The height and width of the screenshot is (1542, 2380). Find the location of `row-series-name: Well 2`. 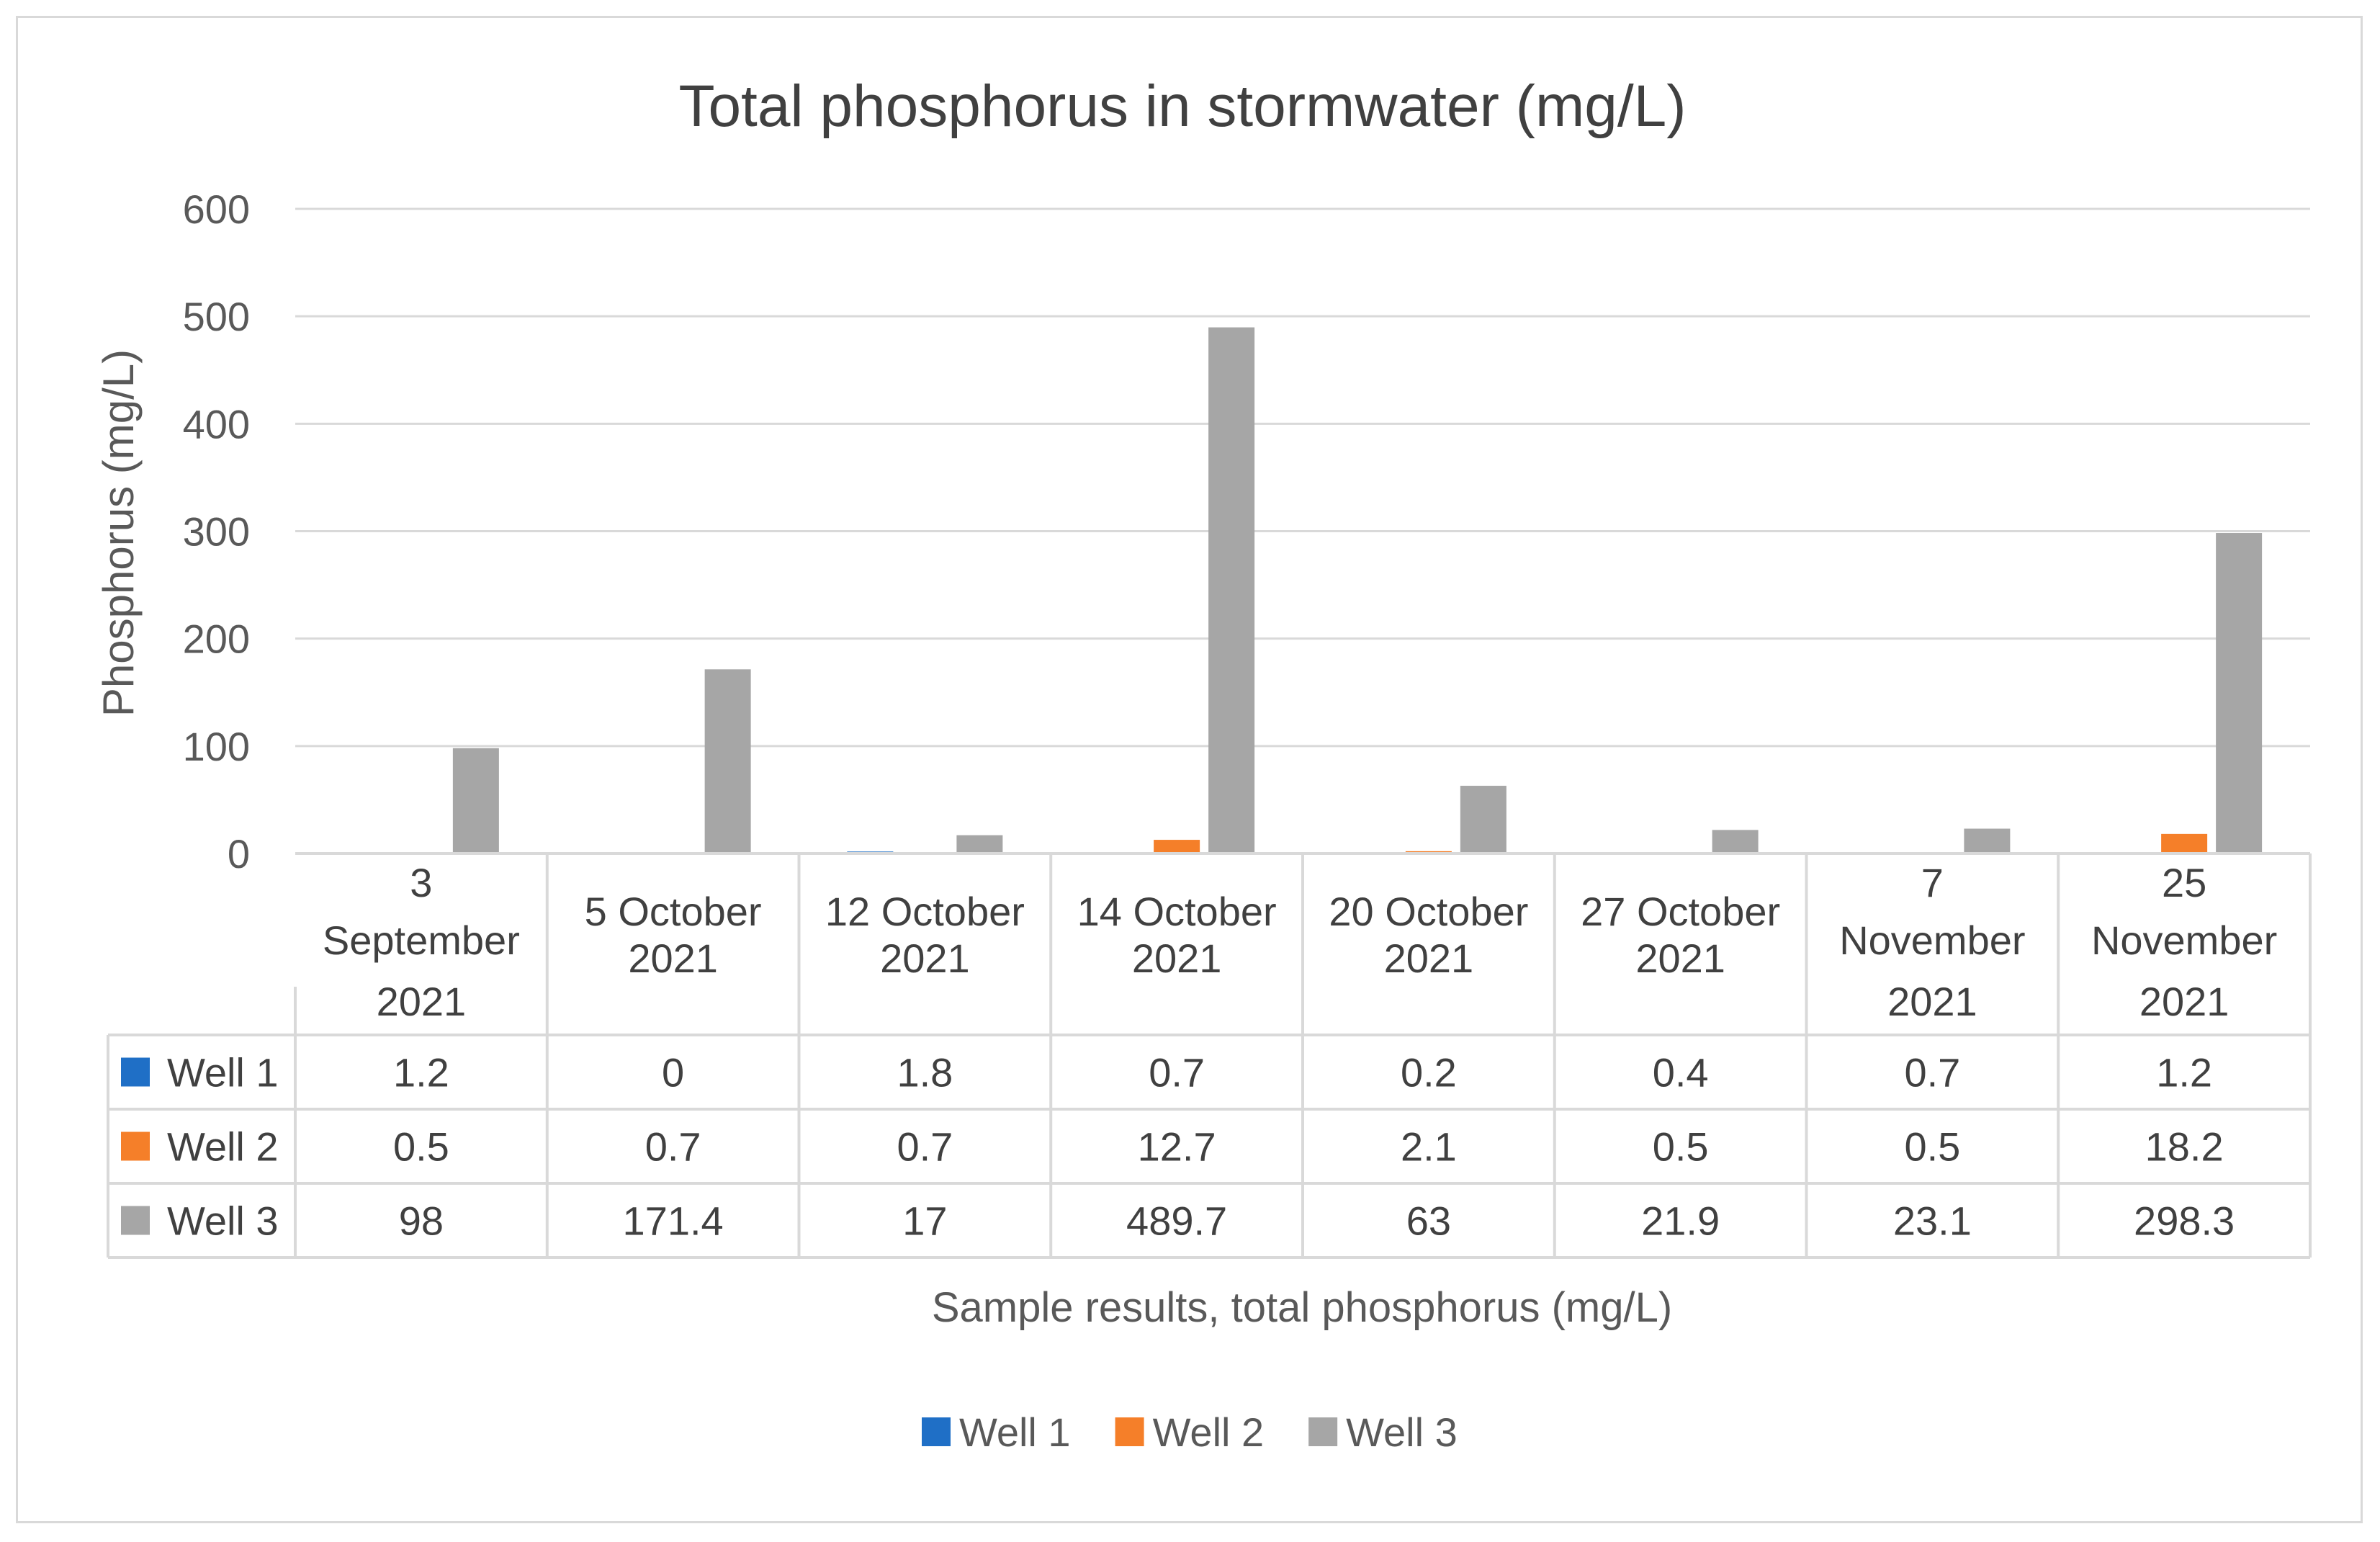

row-series-name: Well 2 is located at coordinates (223, 1147).